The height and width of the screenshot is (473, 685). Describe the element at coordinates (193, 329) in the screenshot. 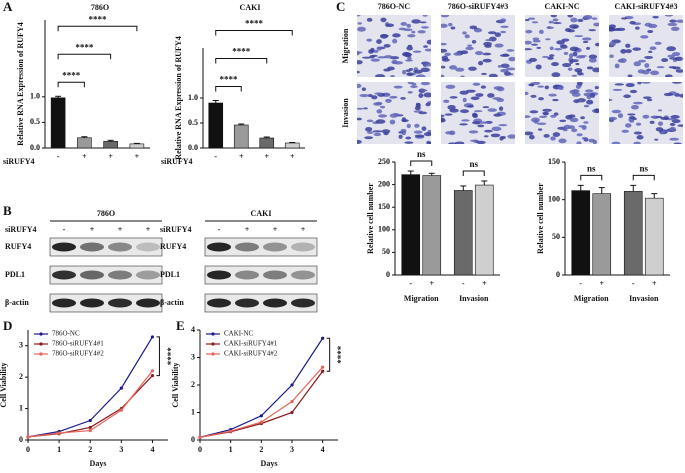

I see `y-tick-label: 4` at that location.